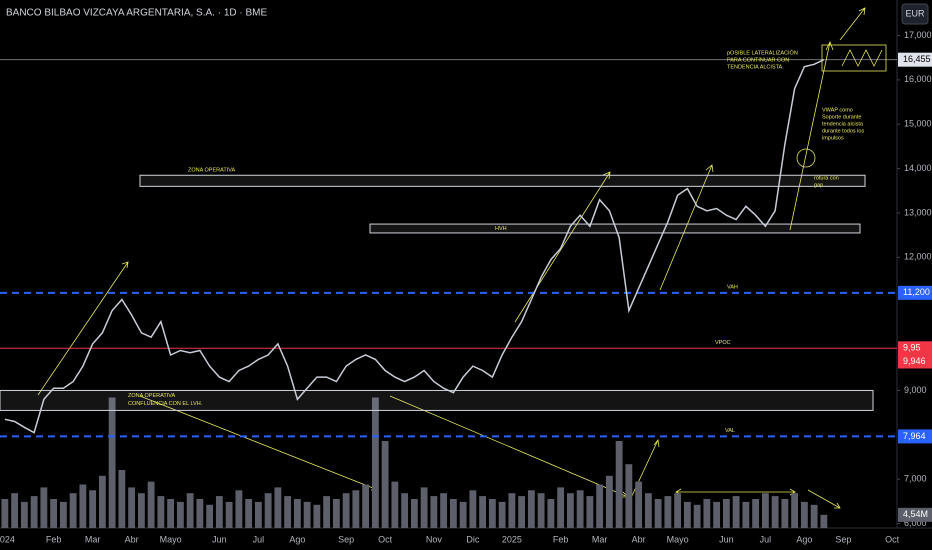 This screenshot has height=550, width=932. What do you see at coordinates (826, 178) in the screenshot?
I see `note: rotura con` at bounding box center [826, 178].